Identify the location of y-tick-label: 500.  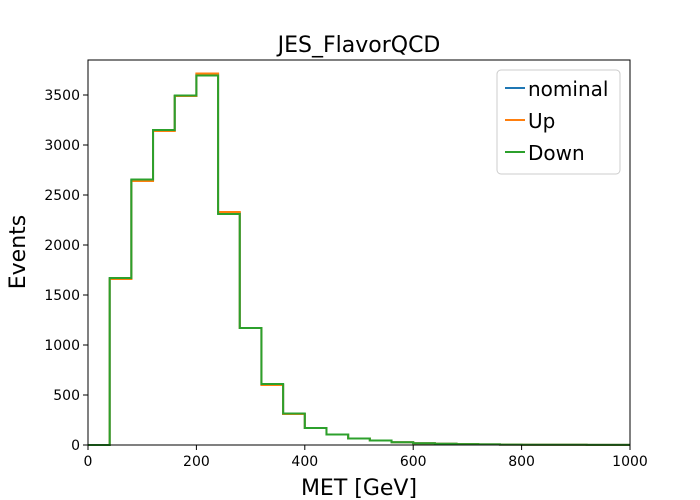
(66, 396).